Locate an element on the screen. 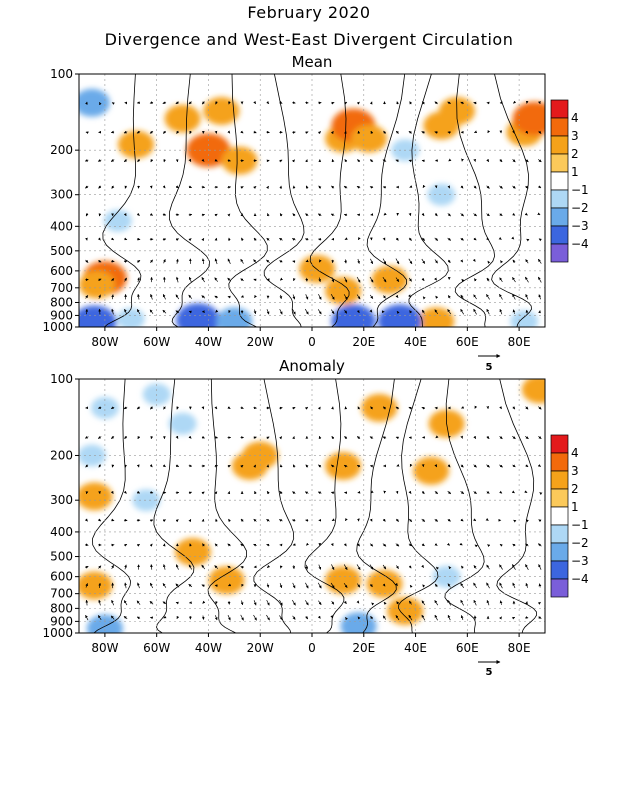 The image size is (618, 800). vector-scale-anomaly: 5 is located at coordinates (489, 669).